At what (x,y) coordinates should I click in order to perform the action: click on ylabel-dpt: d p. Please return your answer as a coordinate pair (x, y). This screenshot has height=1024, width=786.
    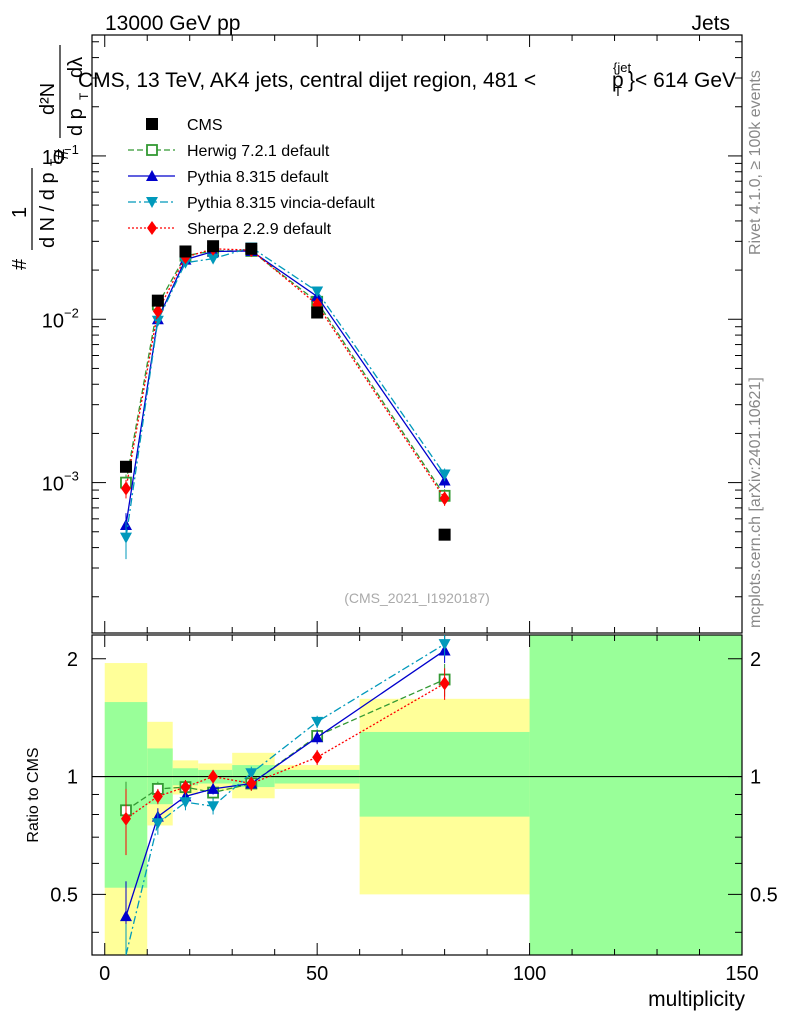
    Looking at the image, I should click on (76, 122).